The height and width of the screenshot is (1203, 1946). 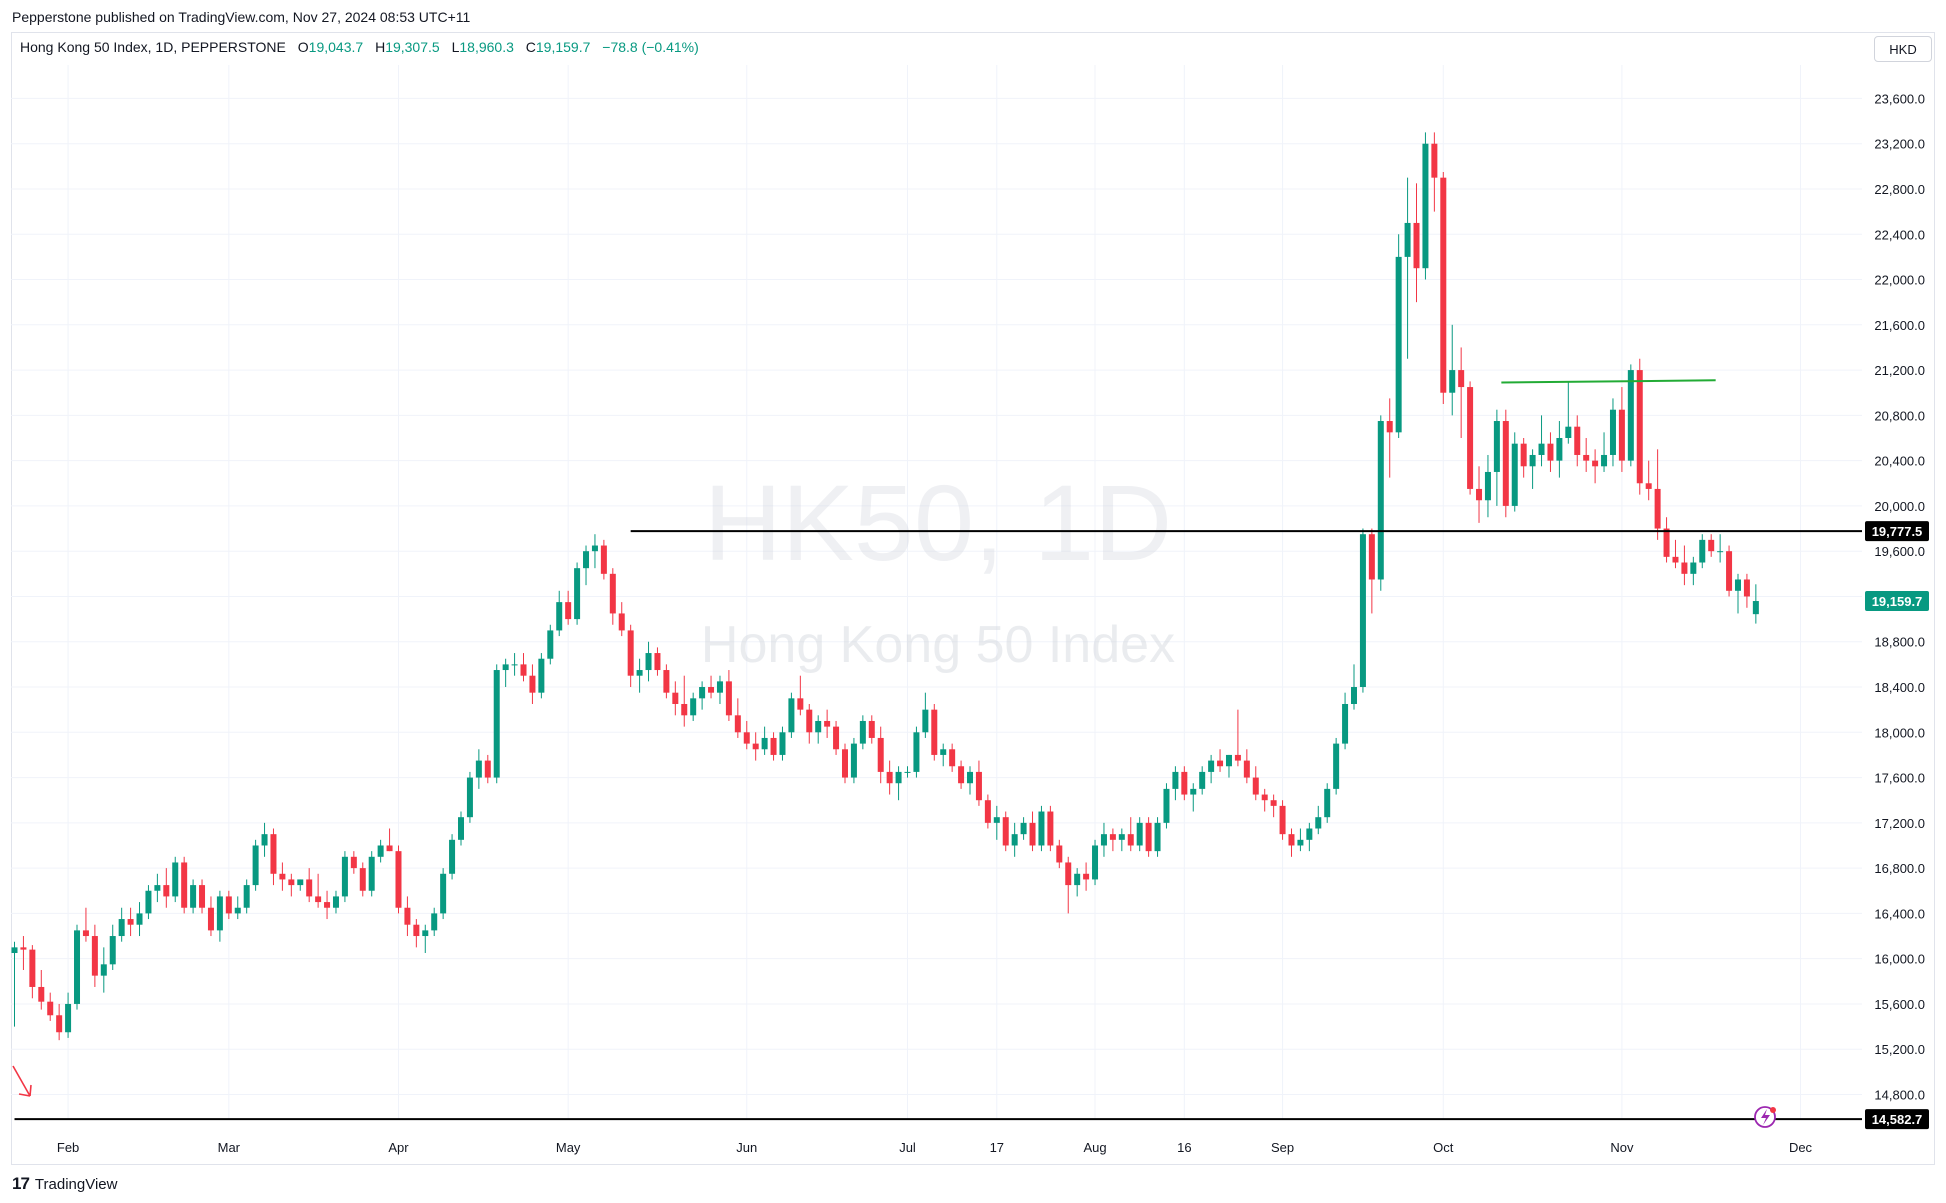 What do you see at coordinates (563, 47) in the screenshot?
I see `legend-close: 19,159.7` at bounding box center [563, 47].